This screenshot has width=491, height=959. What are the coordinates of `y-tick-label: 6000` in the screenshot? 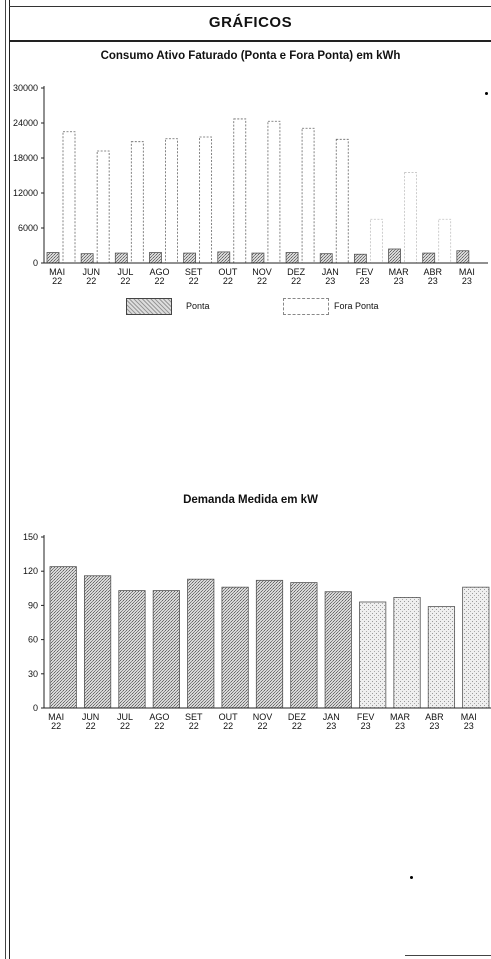 It's located at (28, 228).